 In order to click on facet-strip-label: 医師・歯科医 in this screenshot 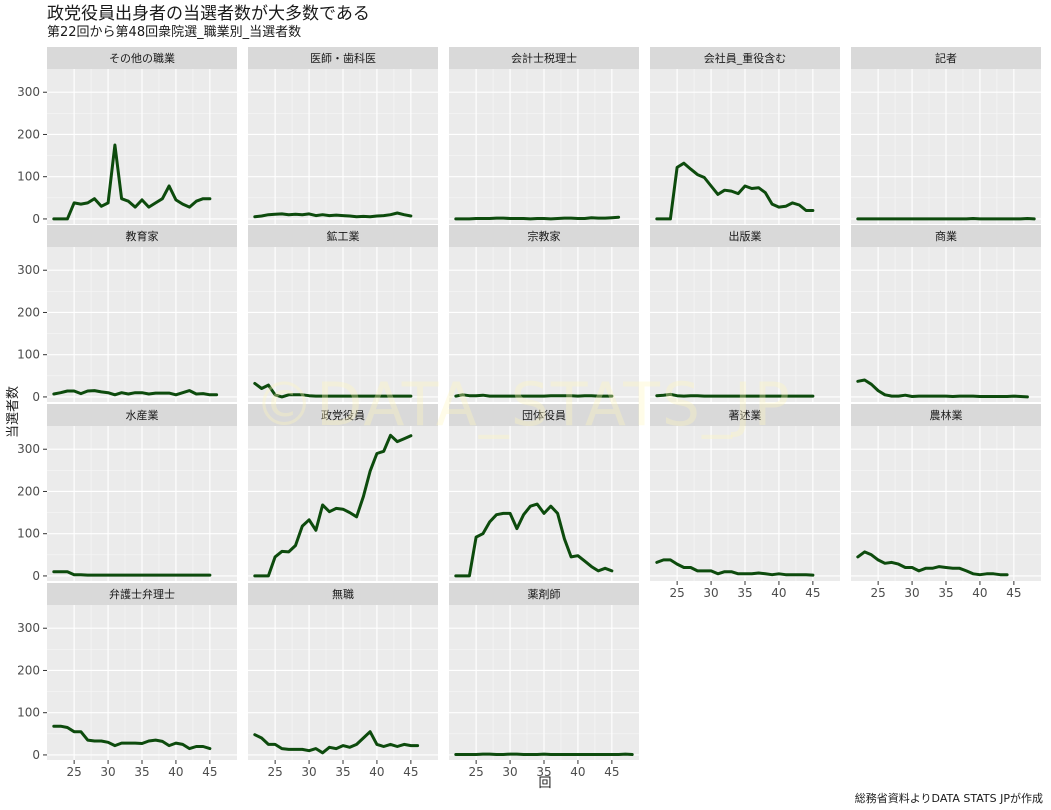, I will do `click(343, 58)`.